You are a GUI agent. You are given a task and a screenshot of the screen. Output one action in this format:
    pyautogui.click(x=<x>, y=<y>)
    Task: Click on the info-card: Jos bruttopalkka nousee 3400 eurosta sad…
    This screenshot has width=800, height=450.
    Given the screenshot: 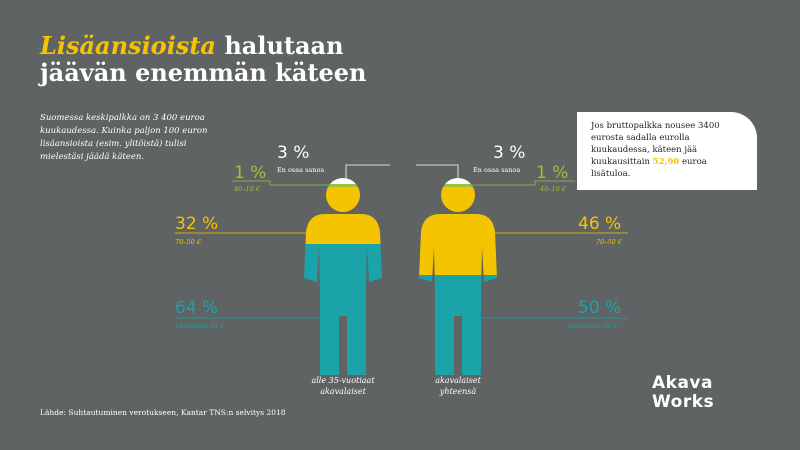 What is the action you would take?
    pyautogui.click(x=667, y=151)
    